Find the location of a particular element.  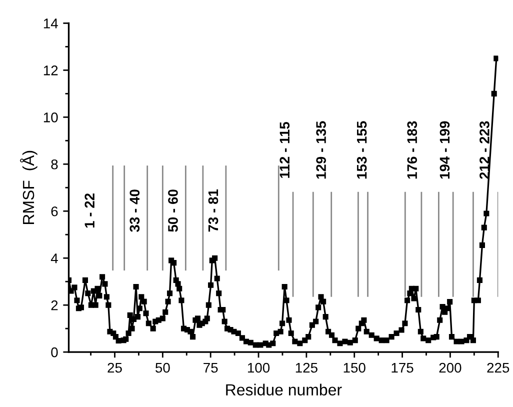

x-axis-title: Residue number is located at coordinates (284, 390).